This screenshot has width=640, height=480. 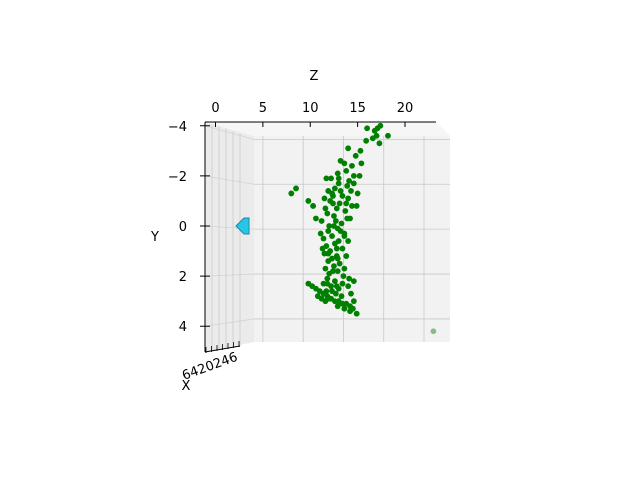 What do you see at coordinates (310, 108) in the screenshot?
I see `z-tick-label: 10` at bounding box center [310, 108].